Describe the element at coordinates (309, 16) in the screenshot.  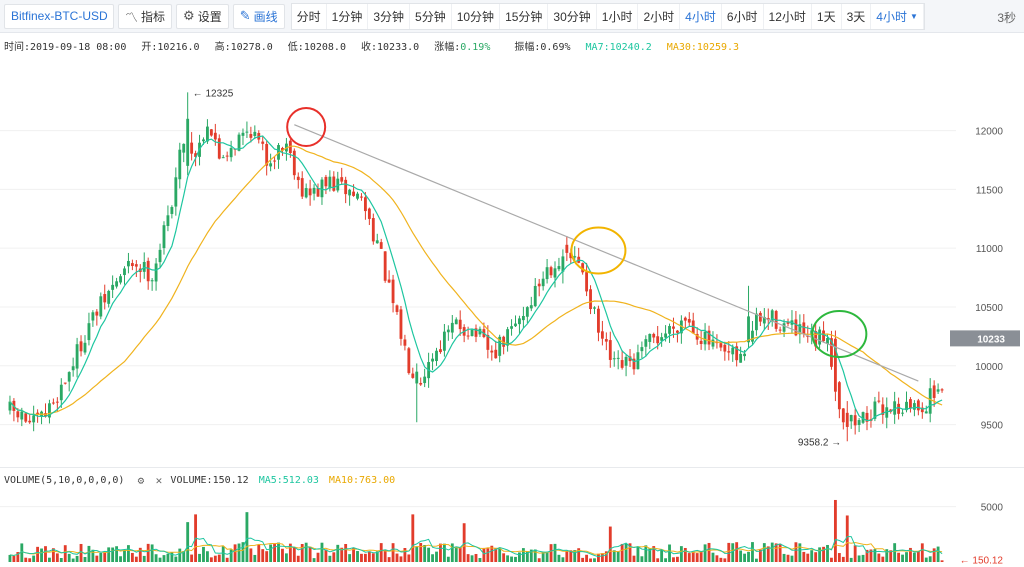
I see `period-tab: 分时` at that location.